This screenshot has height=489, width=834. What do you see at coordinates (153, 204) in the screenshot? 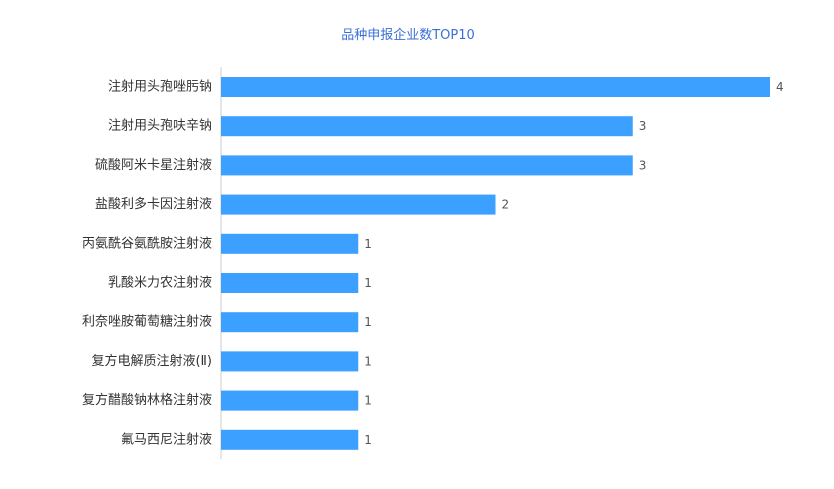
I see `category-label: 盐酸利多卡因注射液` at bounding box center [153, 204].